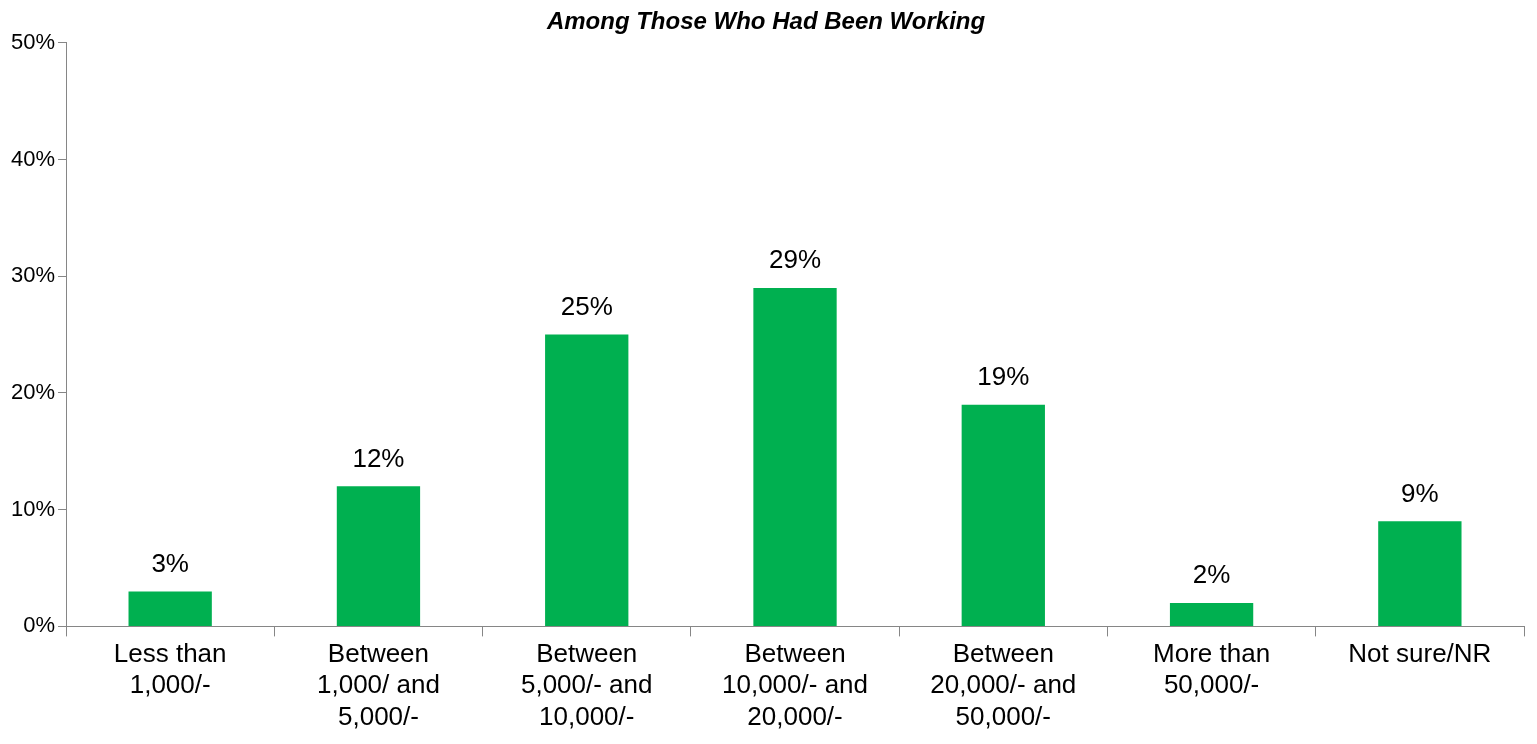 This screenshot has height=744, width=1537. I want to click on x-tick-label: Between 10,000/- and 20,000/-, so click(795, 684).